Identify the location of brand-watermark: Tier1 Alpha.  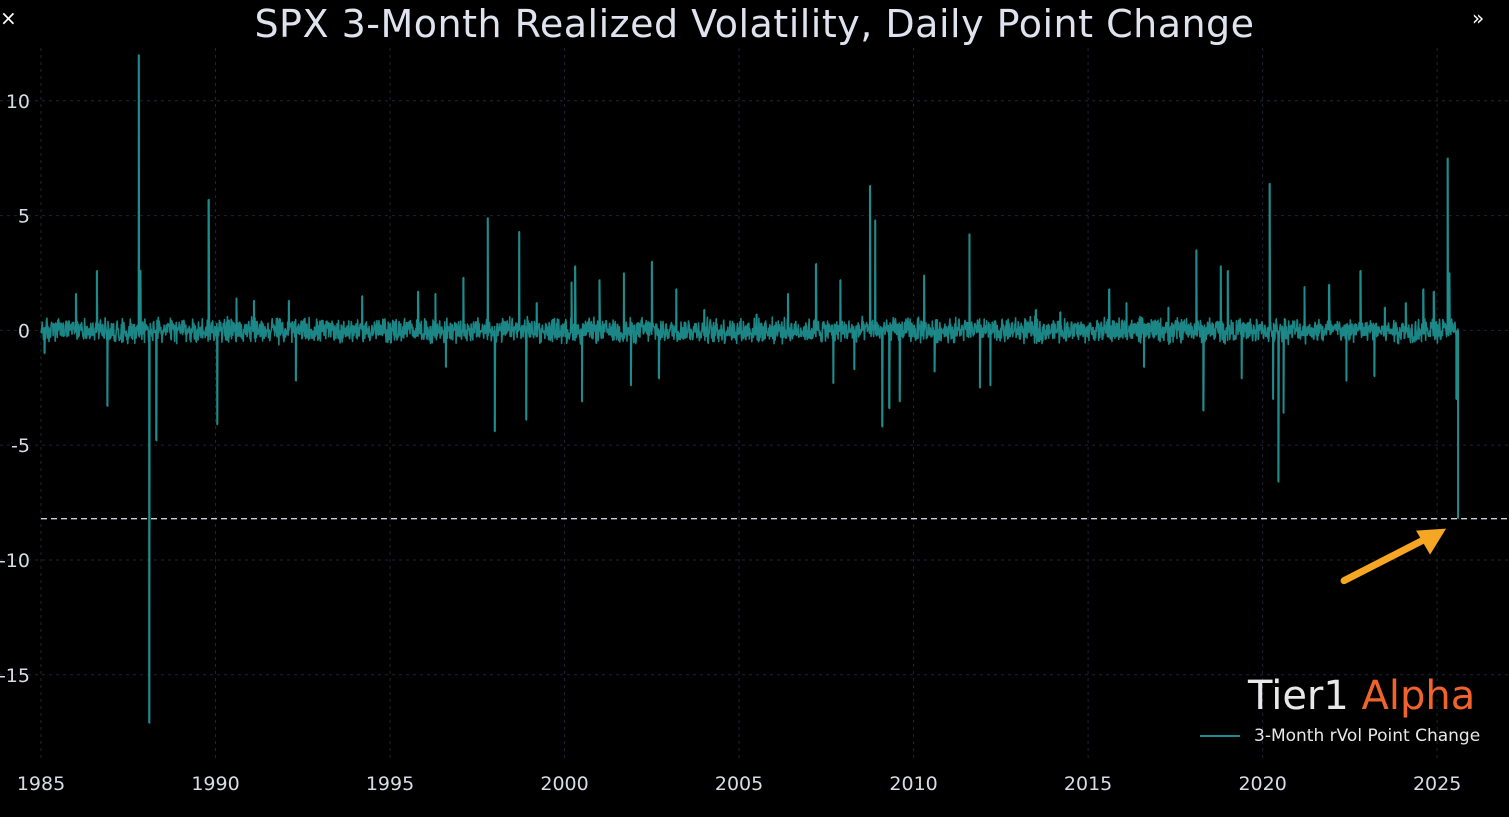
(1361, 696).